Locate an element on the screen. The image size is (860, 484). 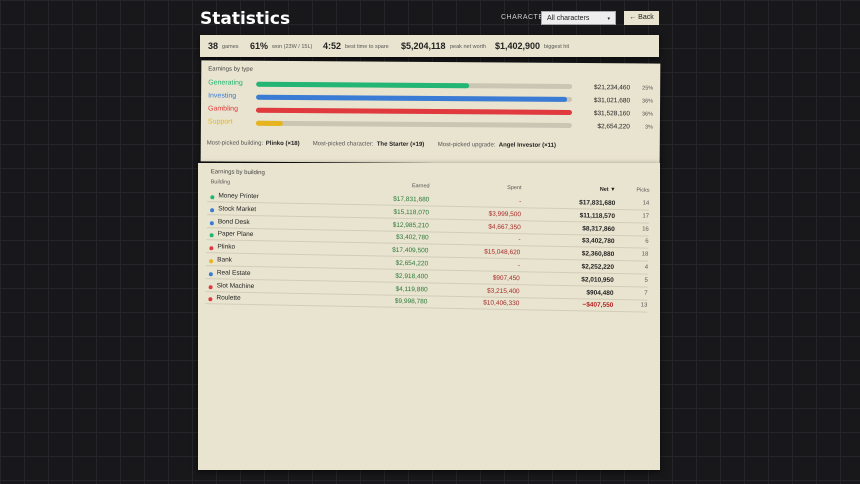
cell: Roulette is located at coordinates (228, 298).